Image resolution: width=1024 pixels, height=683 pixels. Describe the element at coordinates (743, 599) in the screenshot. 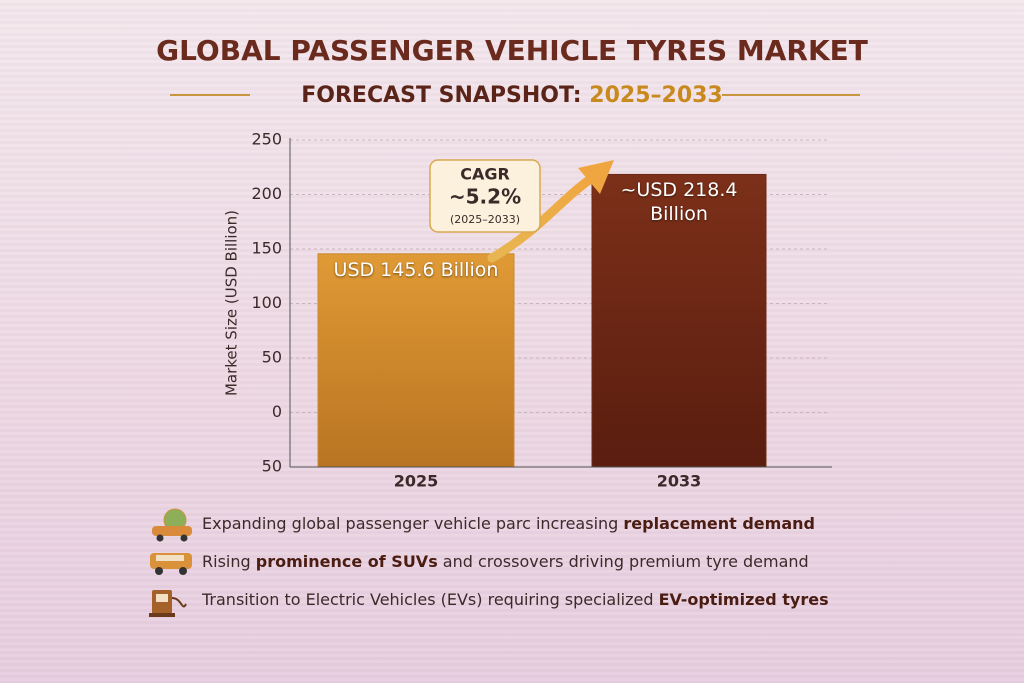

I see `bullet-bold: EV-optimized tyres` at that location.